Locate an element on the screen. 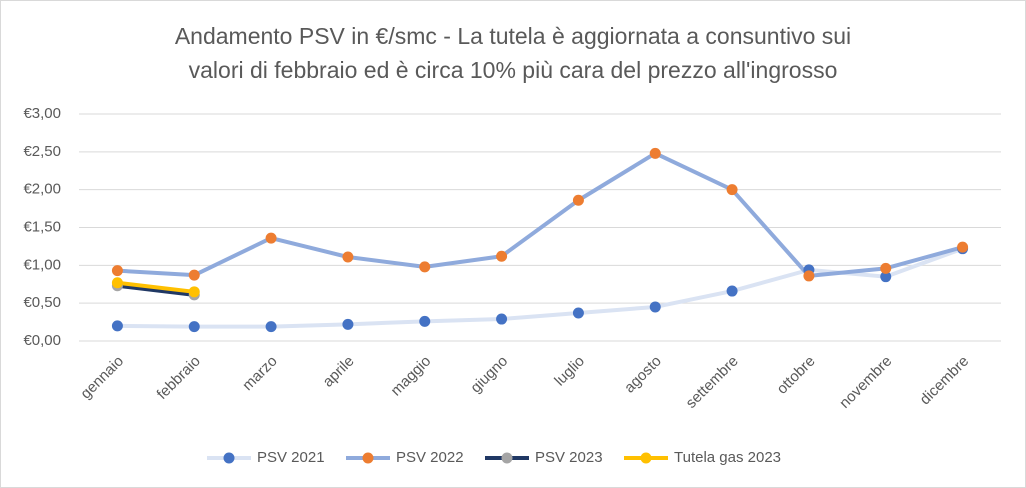  y-tick-label: €2,00 is located at coordinates (42, 189).